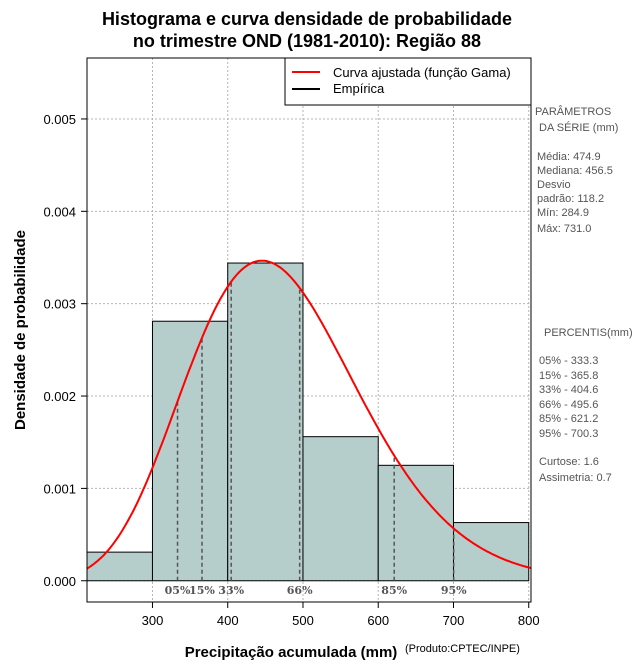 The height and width of the screenshot is (660, 640). What do you see at coordinates (568, 376) in the screenshot?
I see `percentil-line: 15% - 365.8` at bounding box center [568, 376].